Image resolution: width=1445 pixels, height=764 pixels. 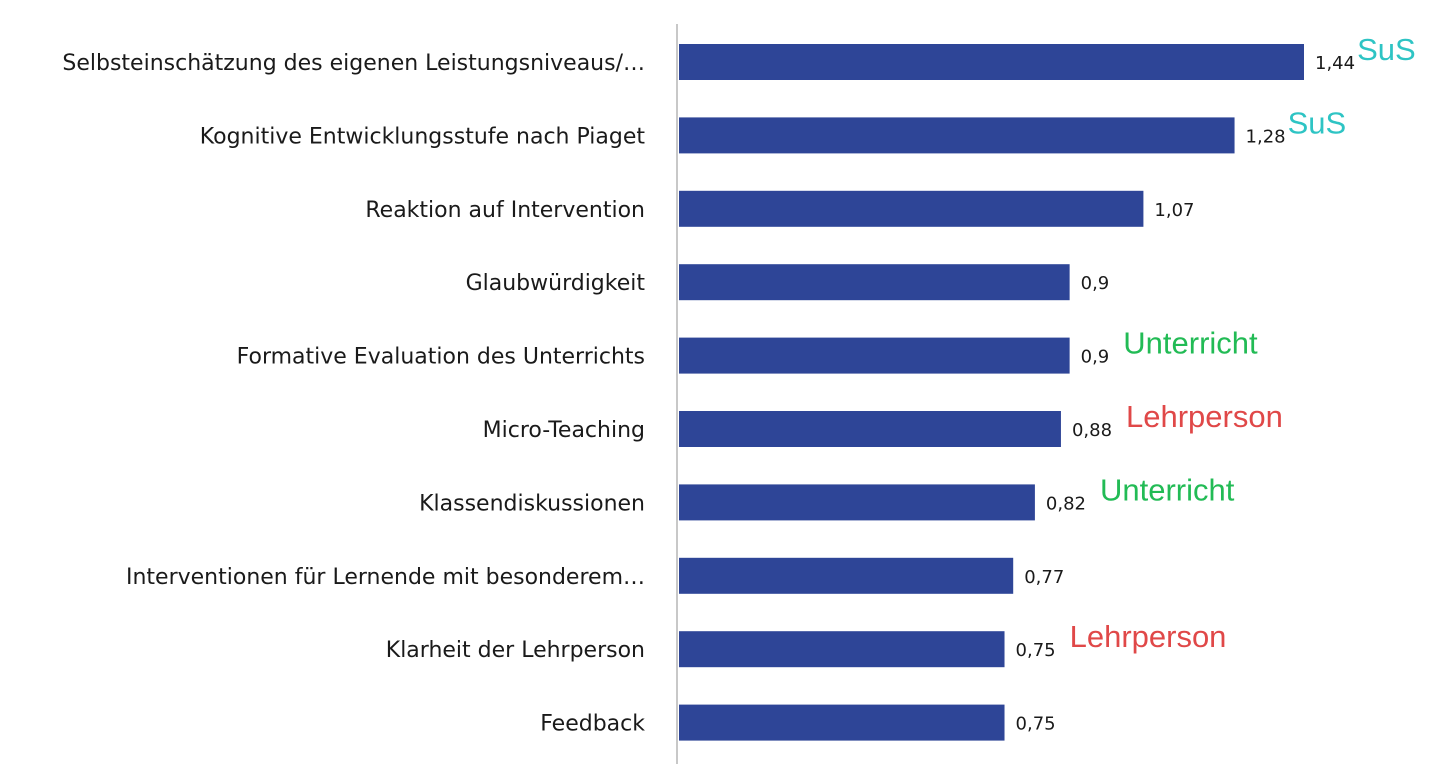 What do you see at coordinates (556, 283) in the screenshot?
I see `category-label: Glaubwürdigkeit` at bounding box center [556, 283].